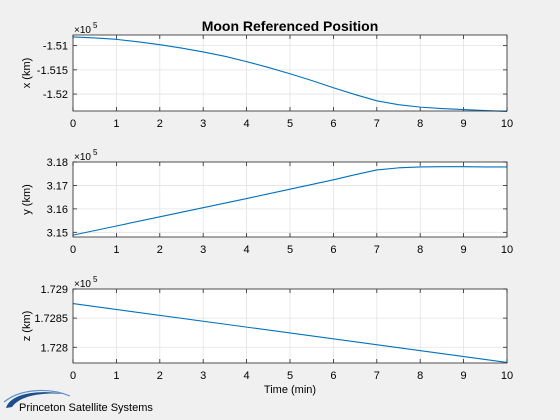  What do you see at coordinates (57, 186) in the screenshot?
I see `y-tick-label: 3.17` at bounding box center [57, 186].